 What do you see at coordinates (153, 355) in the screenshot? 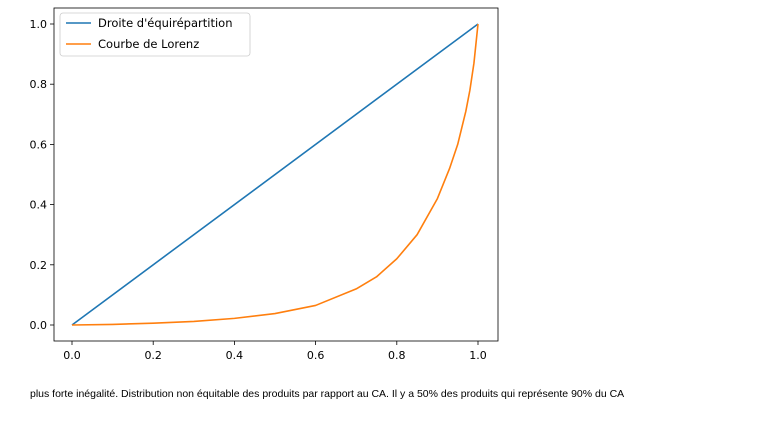
I see `x-tick-label: 0.2` at bounding box center [153, 355].